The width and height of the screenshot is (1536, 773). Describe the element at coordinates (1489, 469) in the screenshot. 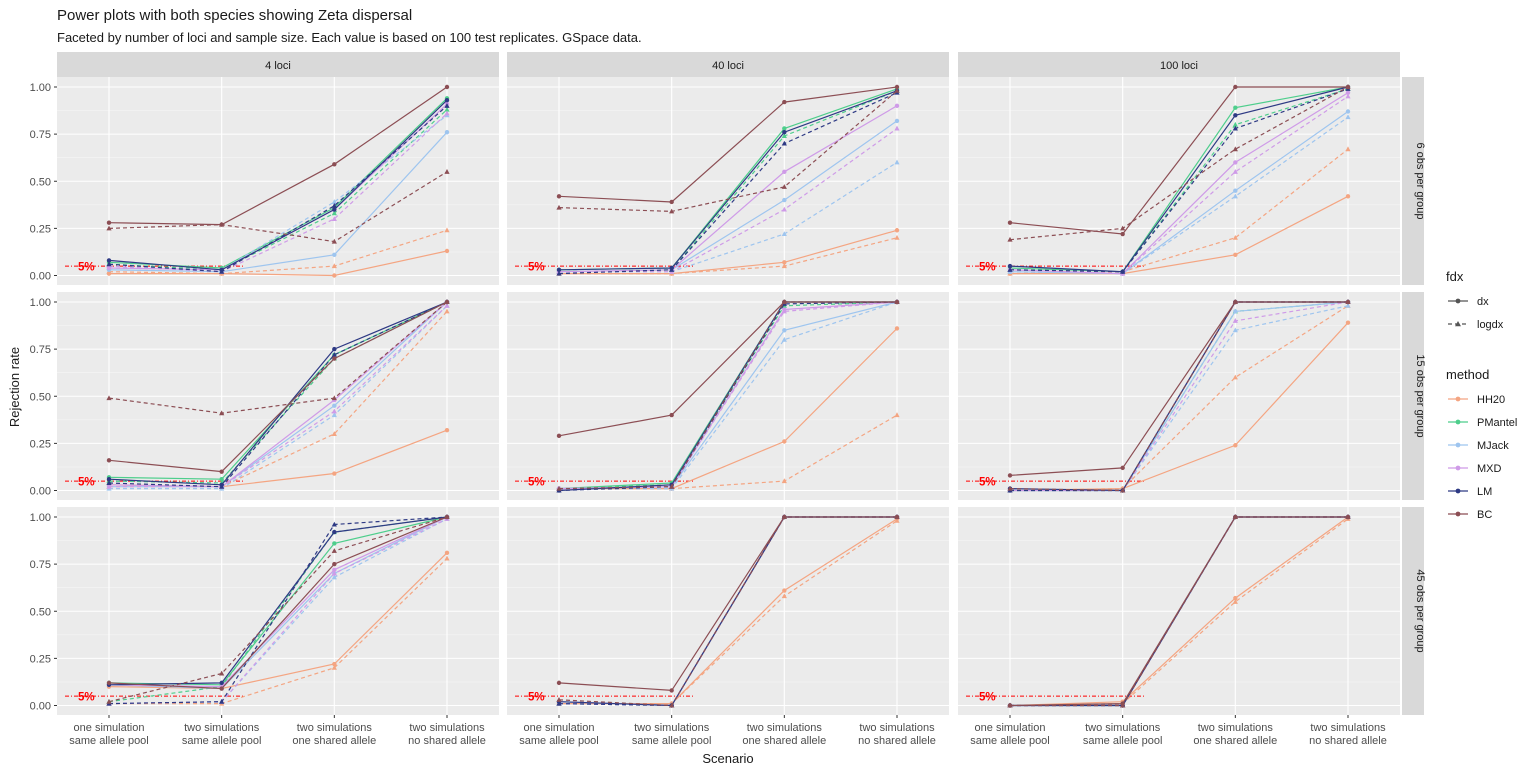

I see `legend-label: MXD` at that location.